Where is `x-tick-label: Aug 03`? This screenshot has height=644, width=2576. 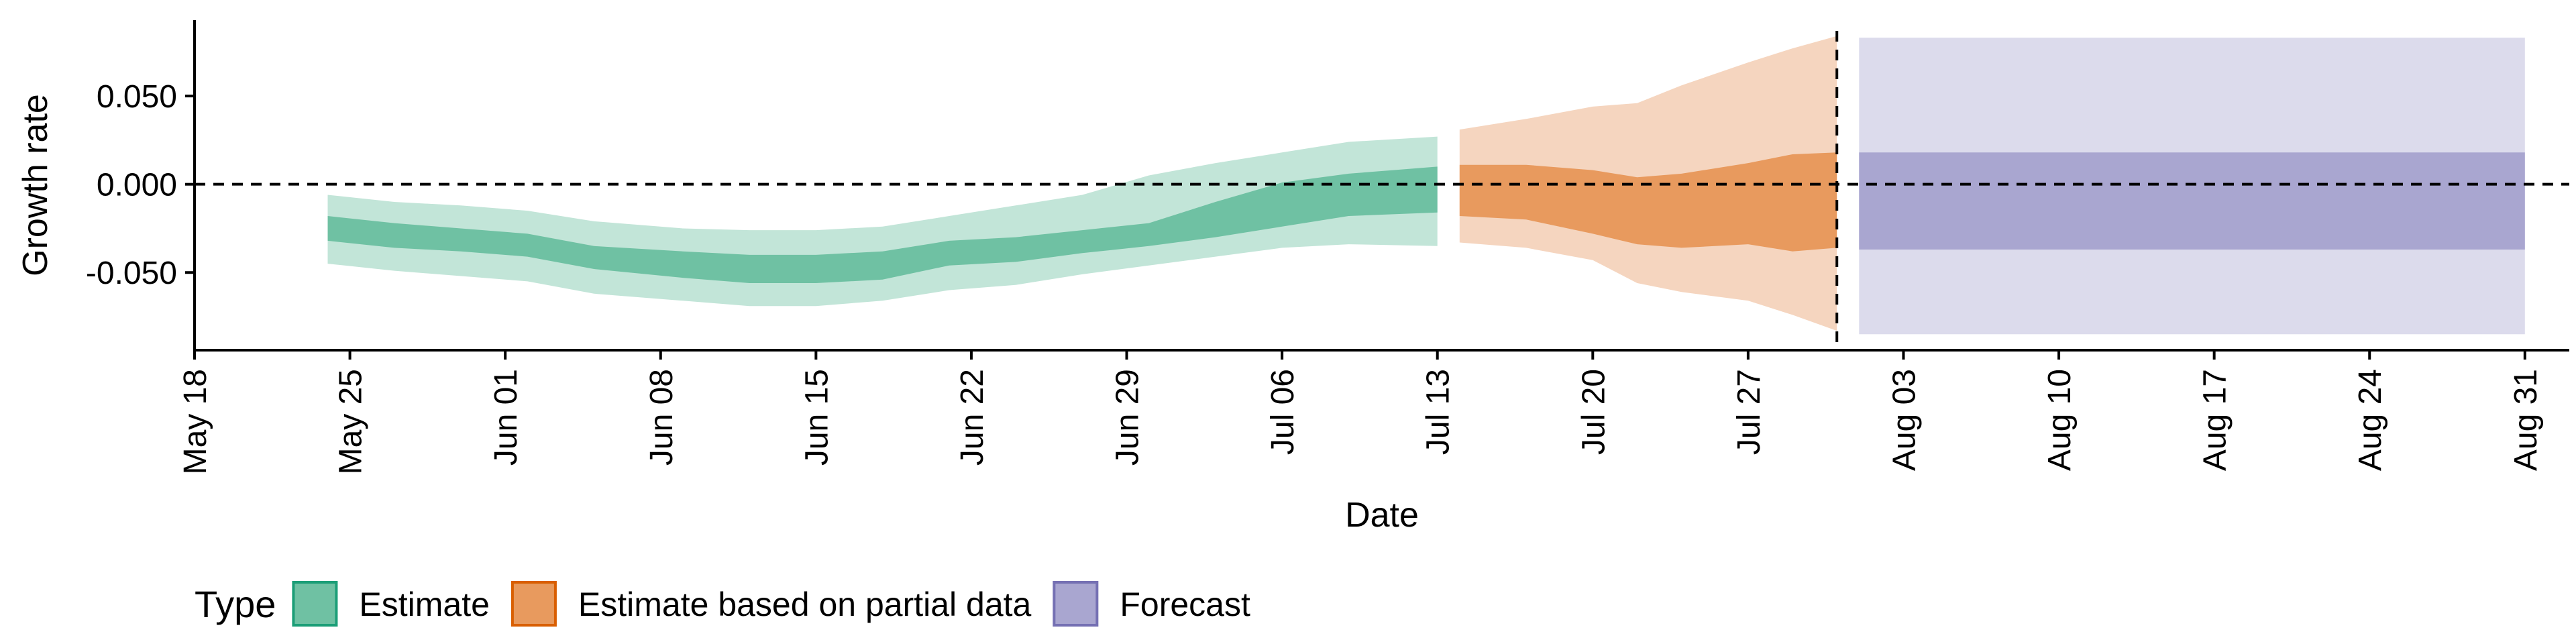 x-tick-label: Aug 03 is located at coordinates (1904, 420).